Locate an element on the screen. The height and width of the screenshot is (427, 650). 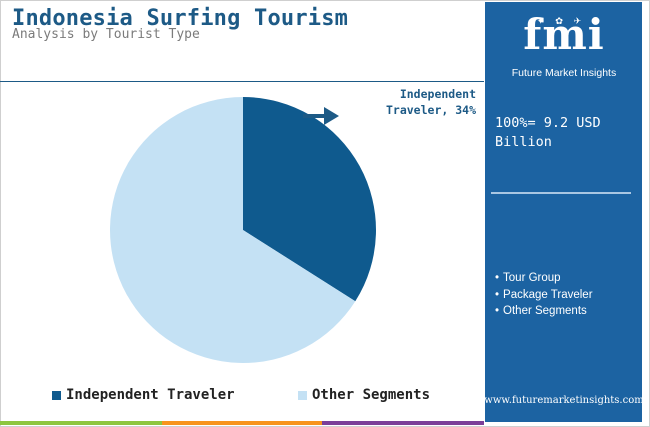
pie-slice-independent-traveler is located at coordinates (310, 199).